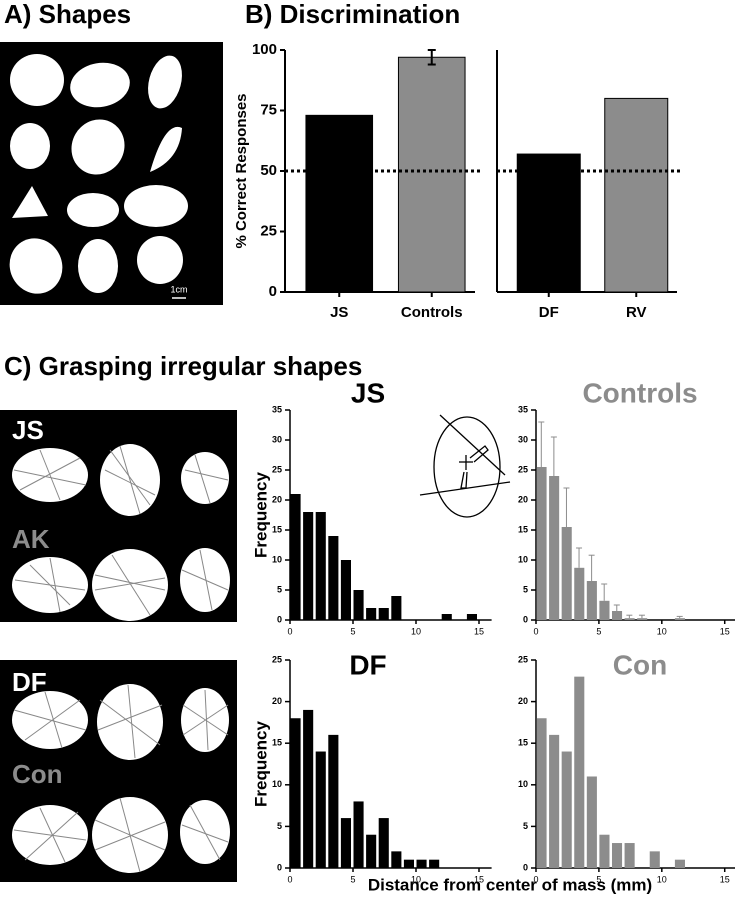 This screenshot has width=735, height=905. Describe the element at coordinates (352, 14) in the screenshot. I see `panel-title: B) Discrimination` at that location.